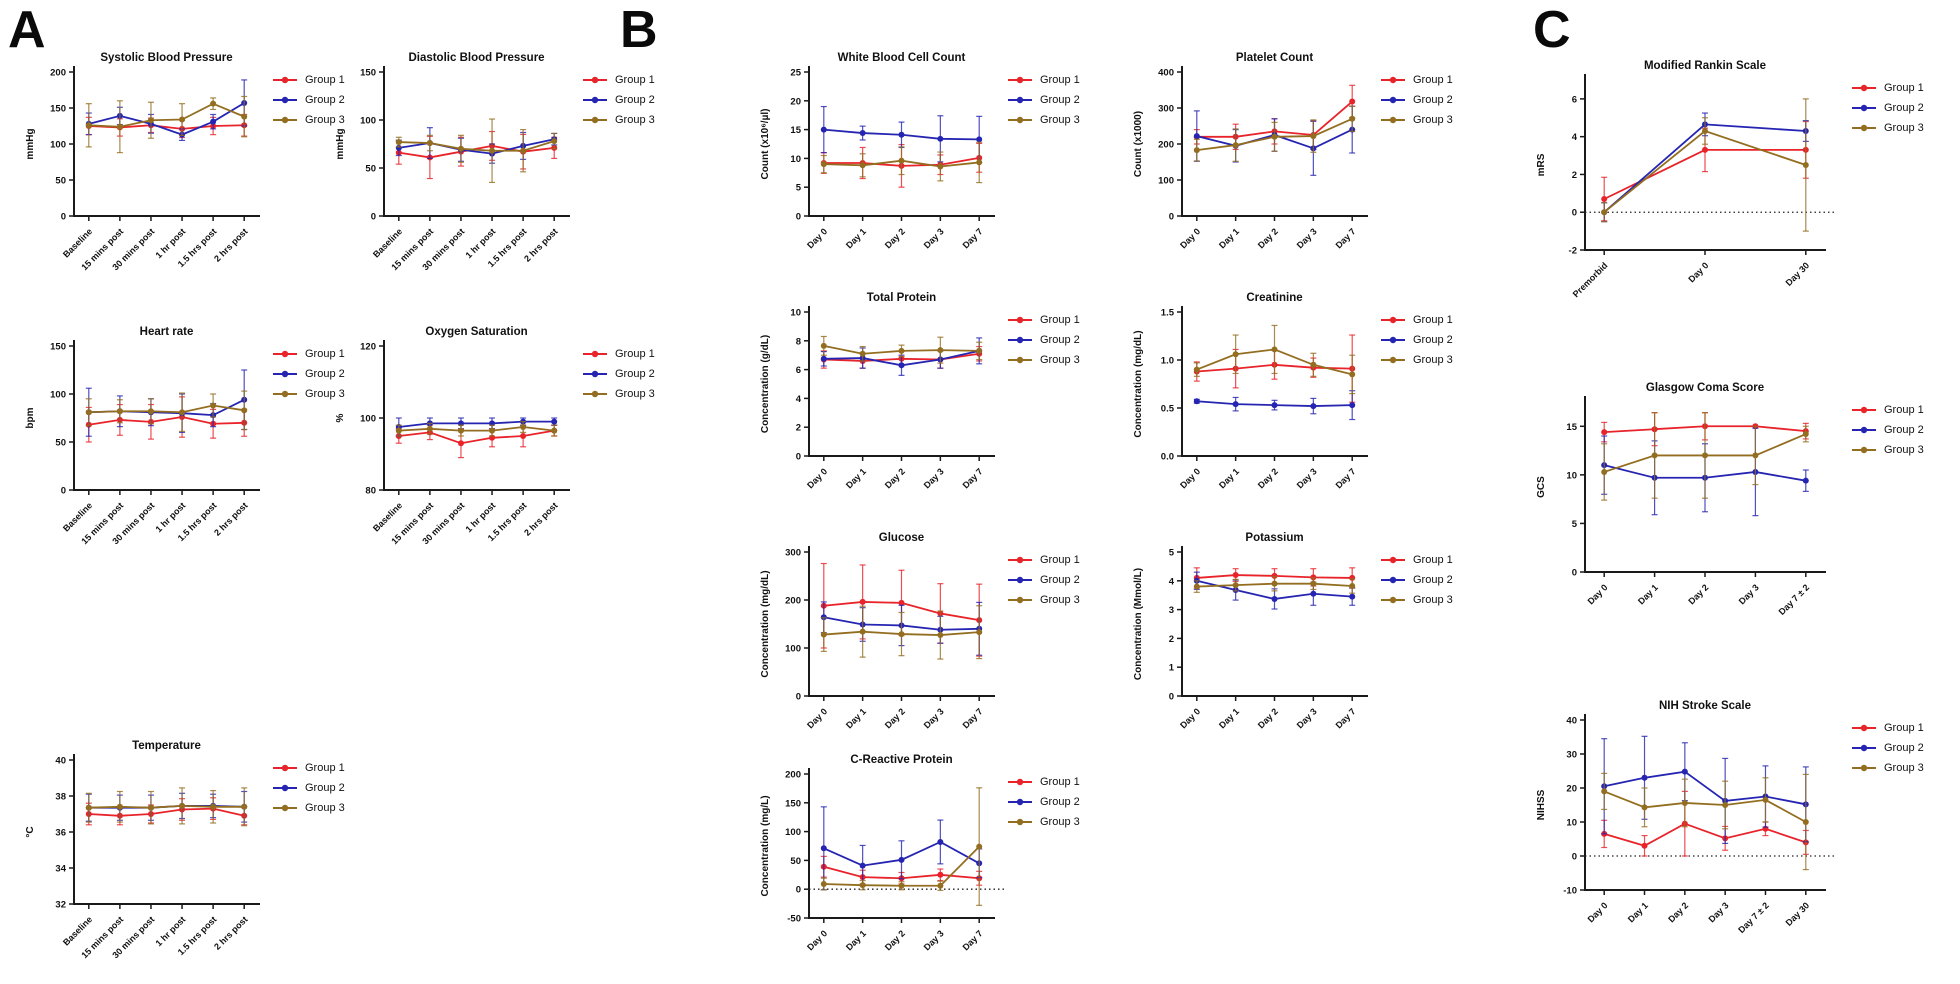 The image size is (1960, 984). Describe the element at coordinates (1798, 914) in the screenshot. I see `x-tick-label: Day 30` at that location.